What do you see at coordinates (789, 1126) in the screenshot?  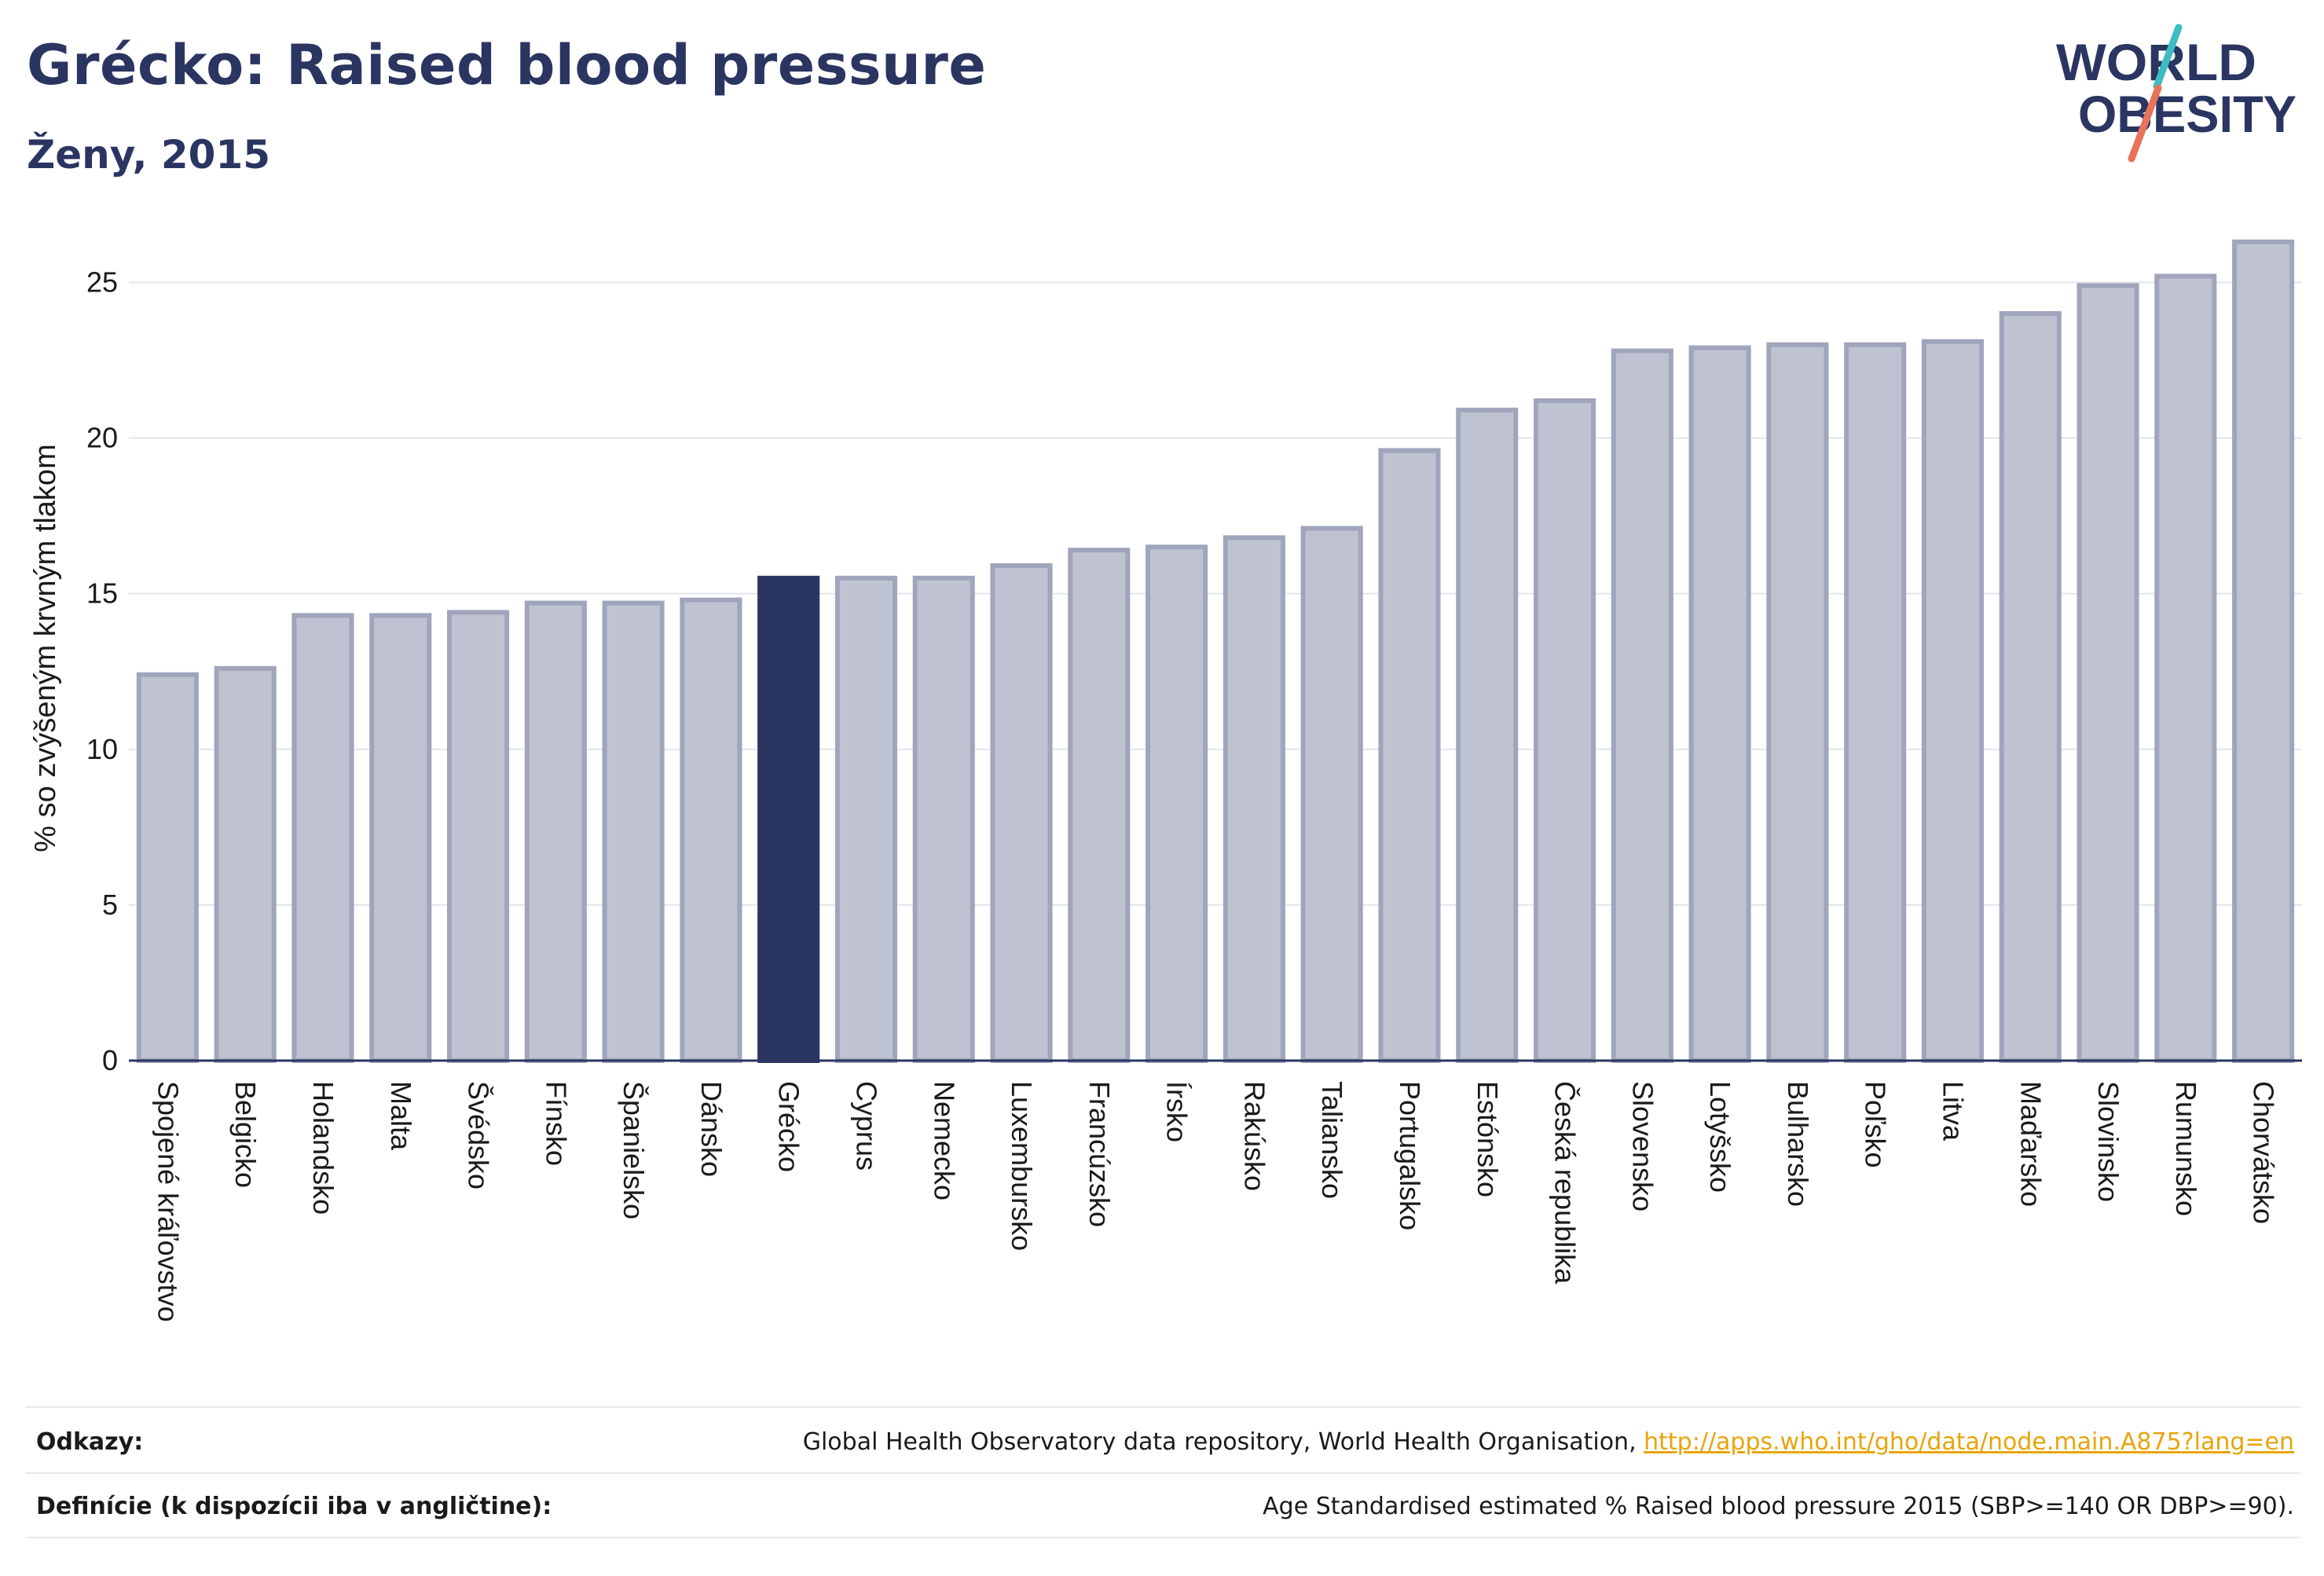 I see `x-tick-label: Grécko` at bounding box center [789, 1126].